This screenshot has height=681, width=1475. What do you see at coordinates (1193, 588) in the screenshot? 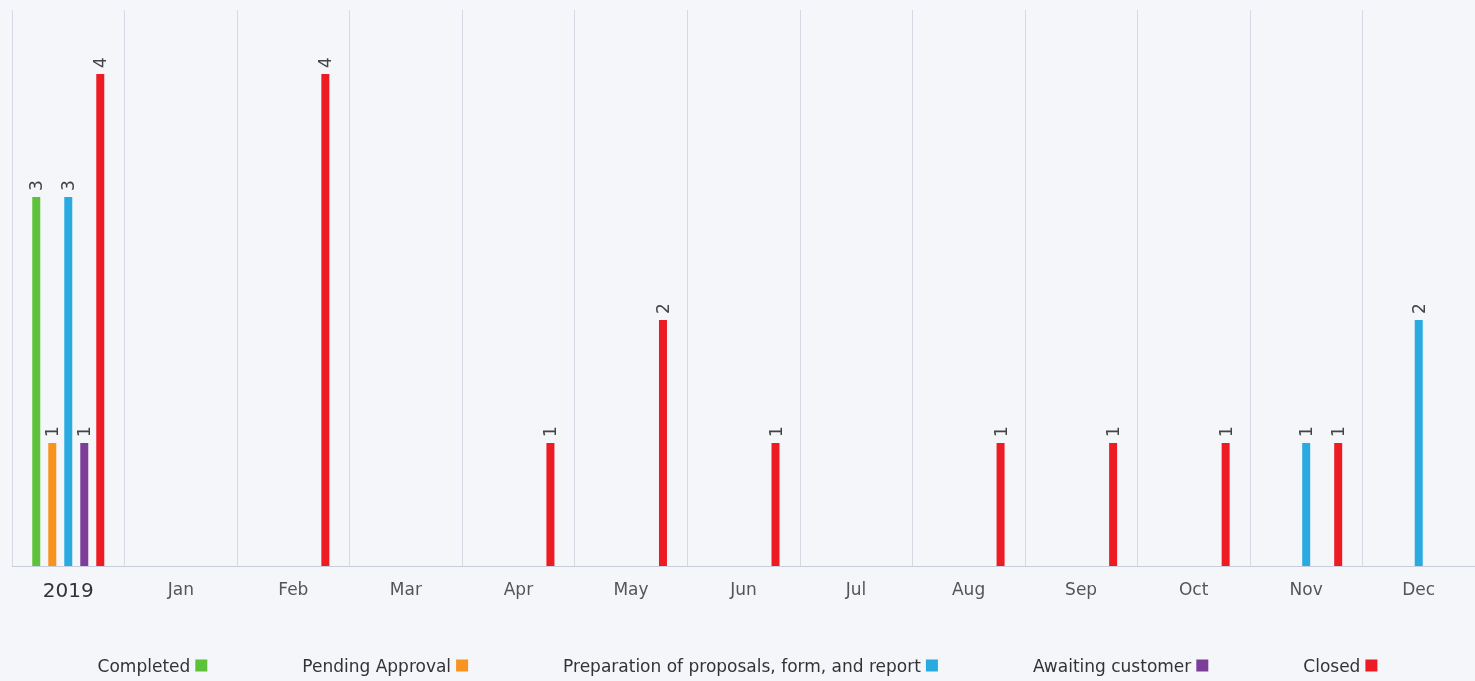
I see `x-tick-label: Oct` at bounding box center [1193, 588].